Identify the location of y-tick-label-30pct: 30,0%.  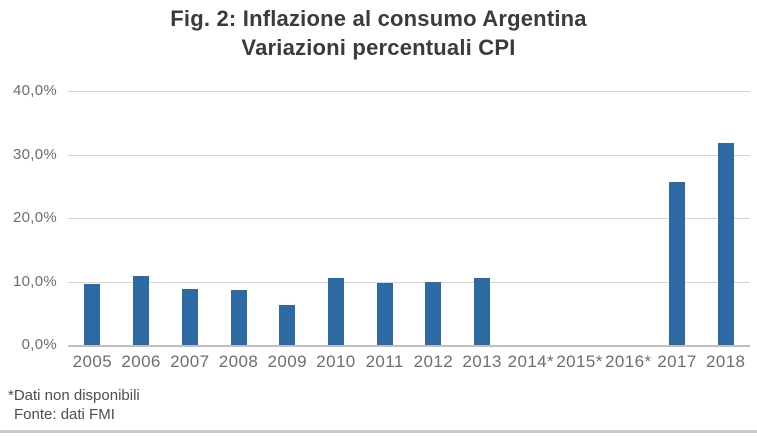
(34, 154).